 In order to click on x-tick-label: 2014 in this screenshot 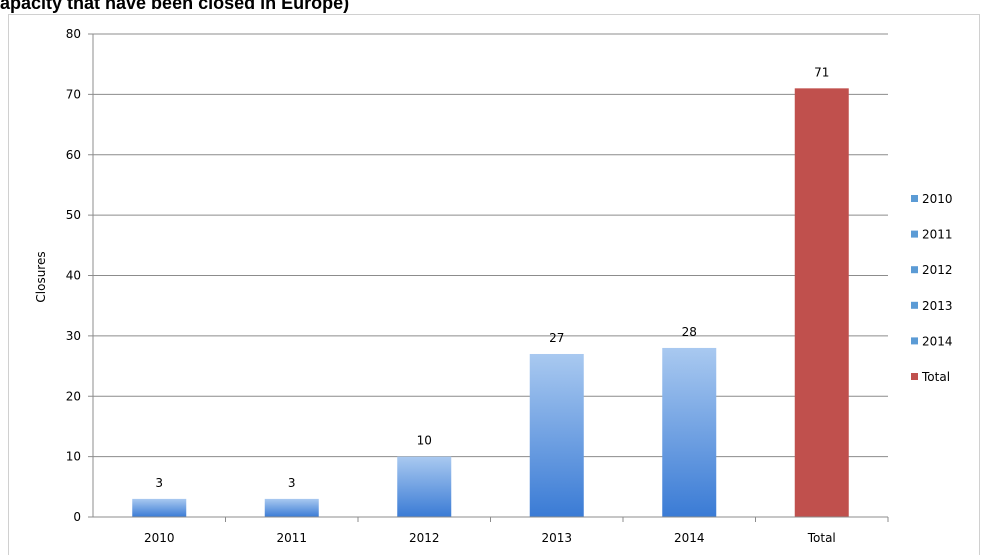, I will do `click(689, 538)`.